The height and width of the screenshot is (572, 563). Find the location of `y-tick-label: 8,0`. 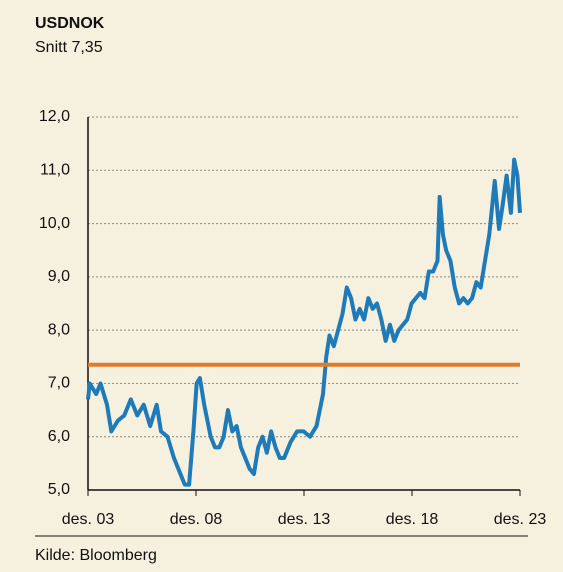

y-tick-label: 8,0 is located at coordinates (59, 329).